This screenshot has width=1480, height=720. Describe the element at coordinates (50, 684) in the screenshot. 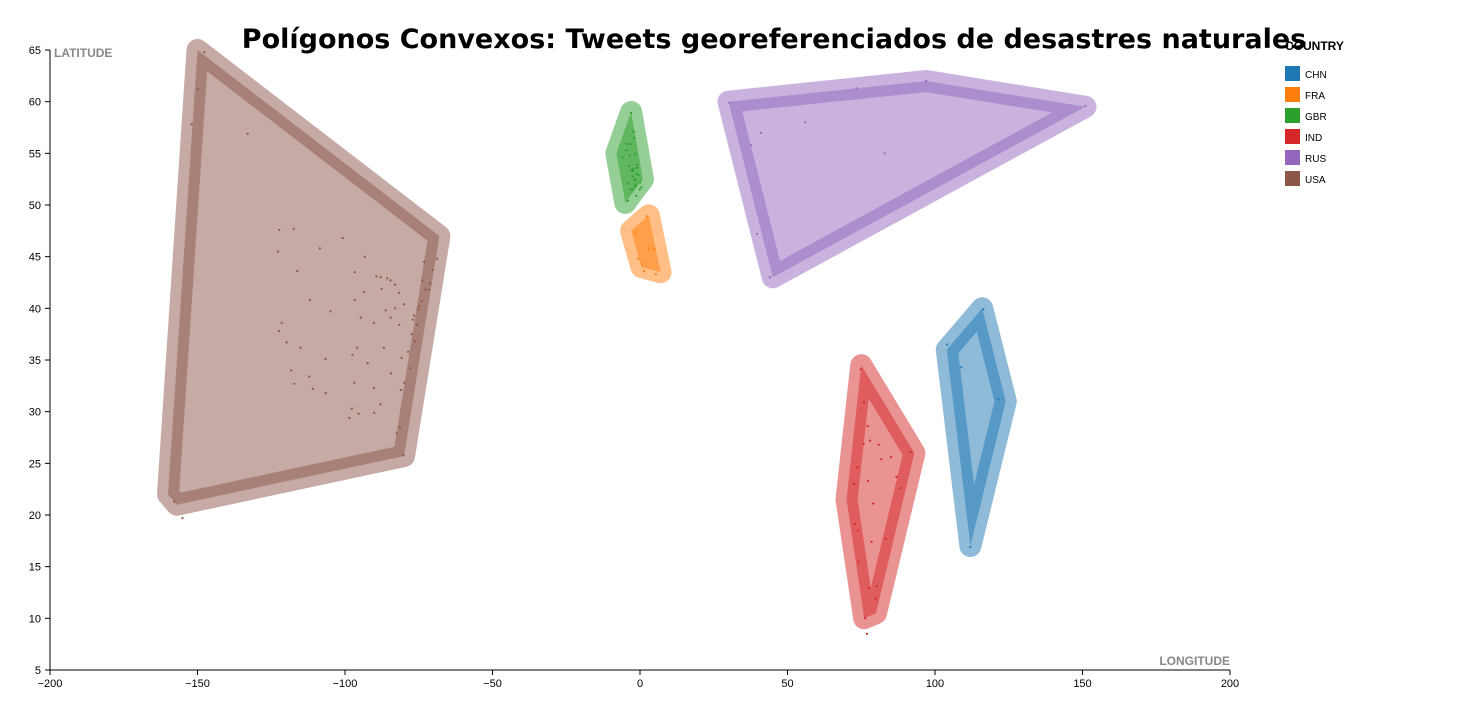

I see `x-tick-label: −200` at that location.